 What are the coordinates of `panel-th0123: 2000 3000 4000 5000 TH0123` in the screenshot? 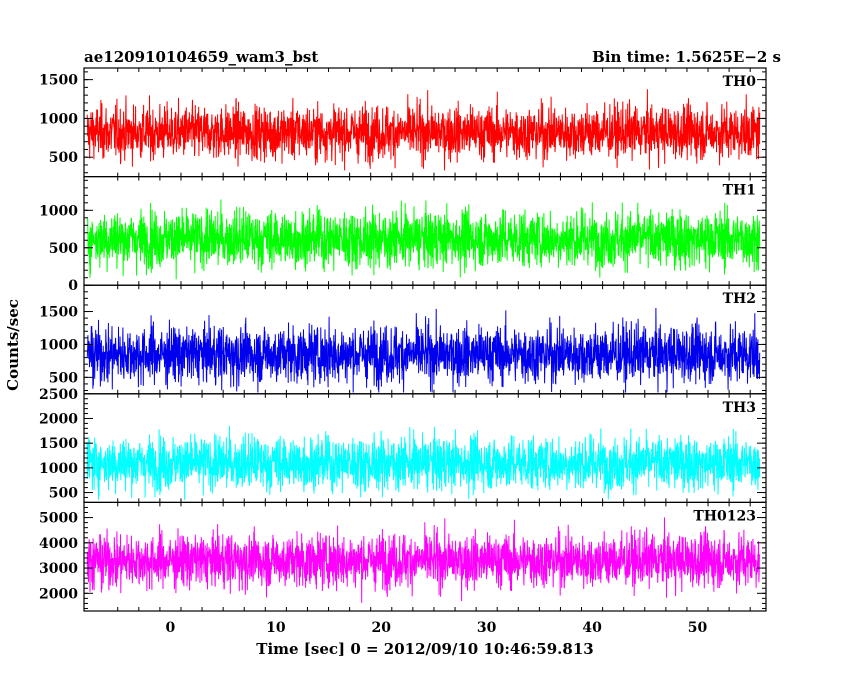 It's located at (403, 556).